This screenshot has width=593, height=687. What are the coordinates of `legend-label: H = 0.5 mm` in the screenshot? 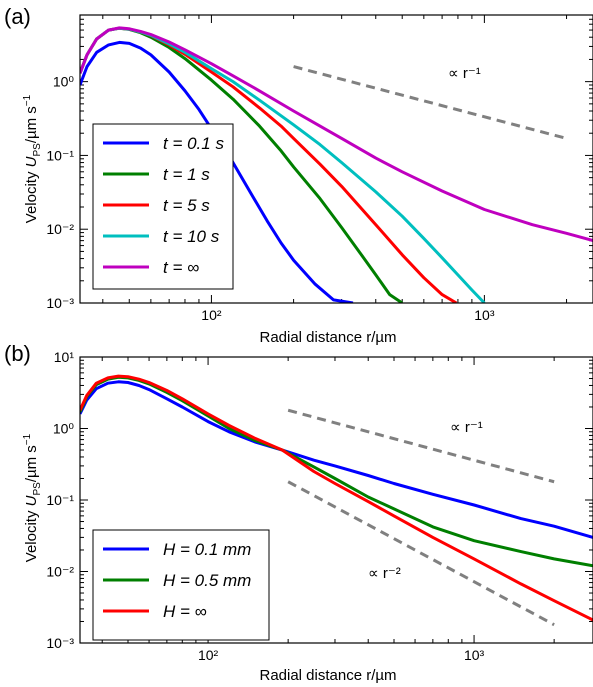 It's located at (207, 580).